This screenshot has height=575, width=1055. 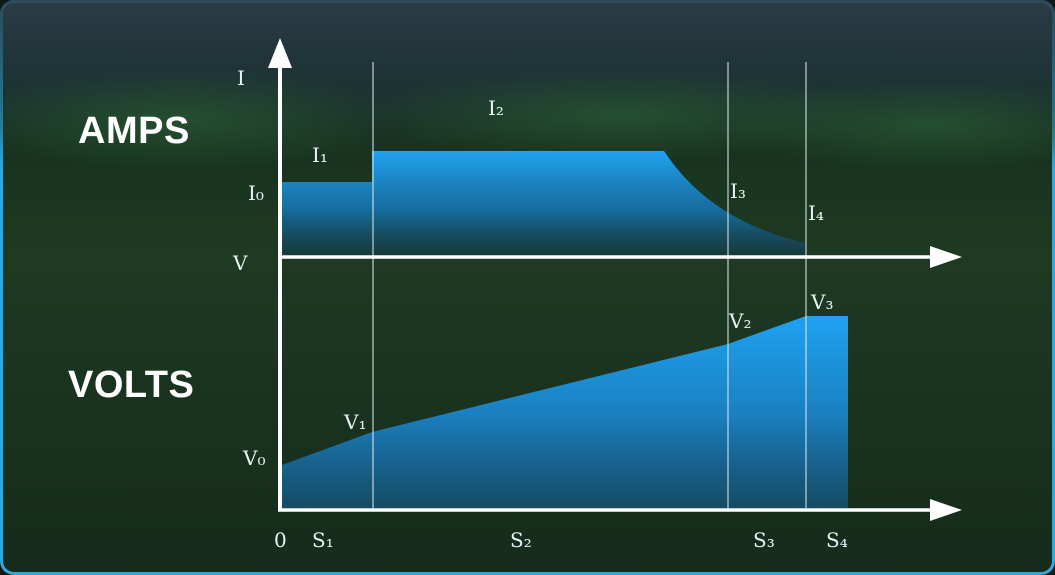 What do you see at coordinates (131, 385) in the screenshot?
I see `volts-heading: VOLTS` at bounding box center [131, 385].